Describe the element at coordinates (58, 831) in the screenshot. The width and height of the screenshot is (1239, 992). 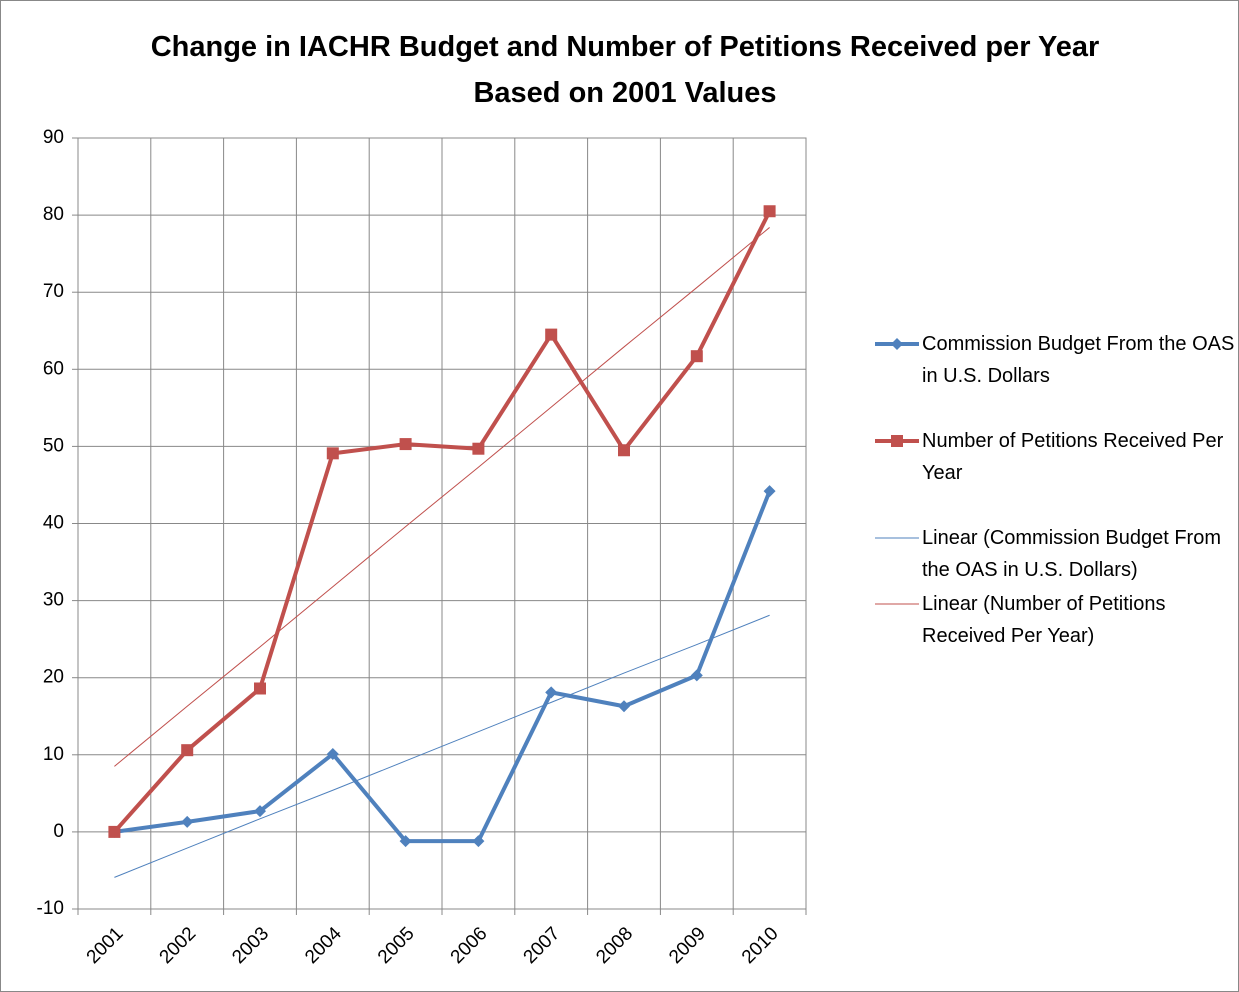
I see `y-tick-label: 0` at that location.